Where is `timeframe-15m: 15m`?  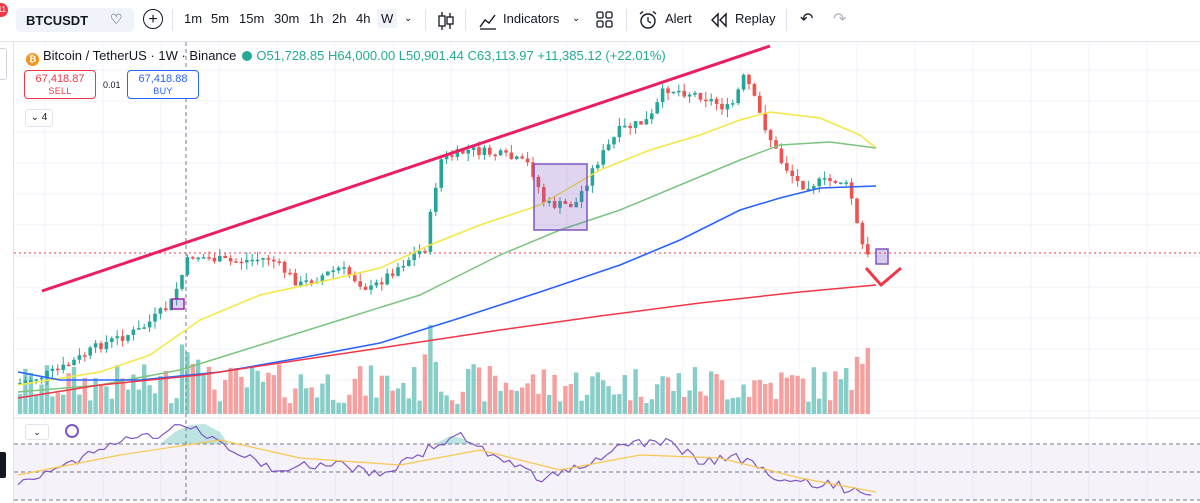 timeframe-15m: 15m is located at coordinates (252, 18).